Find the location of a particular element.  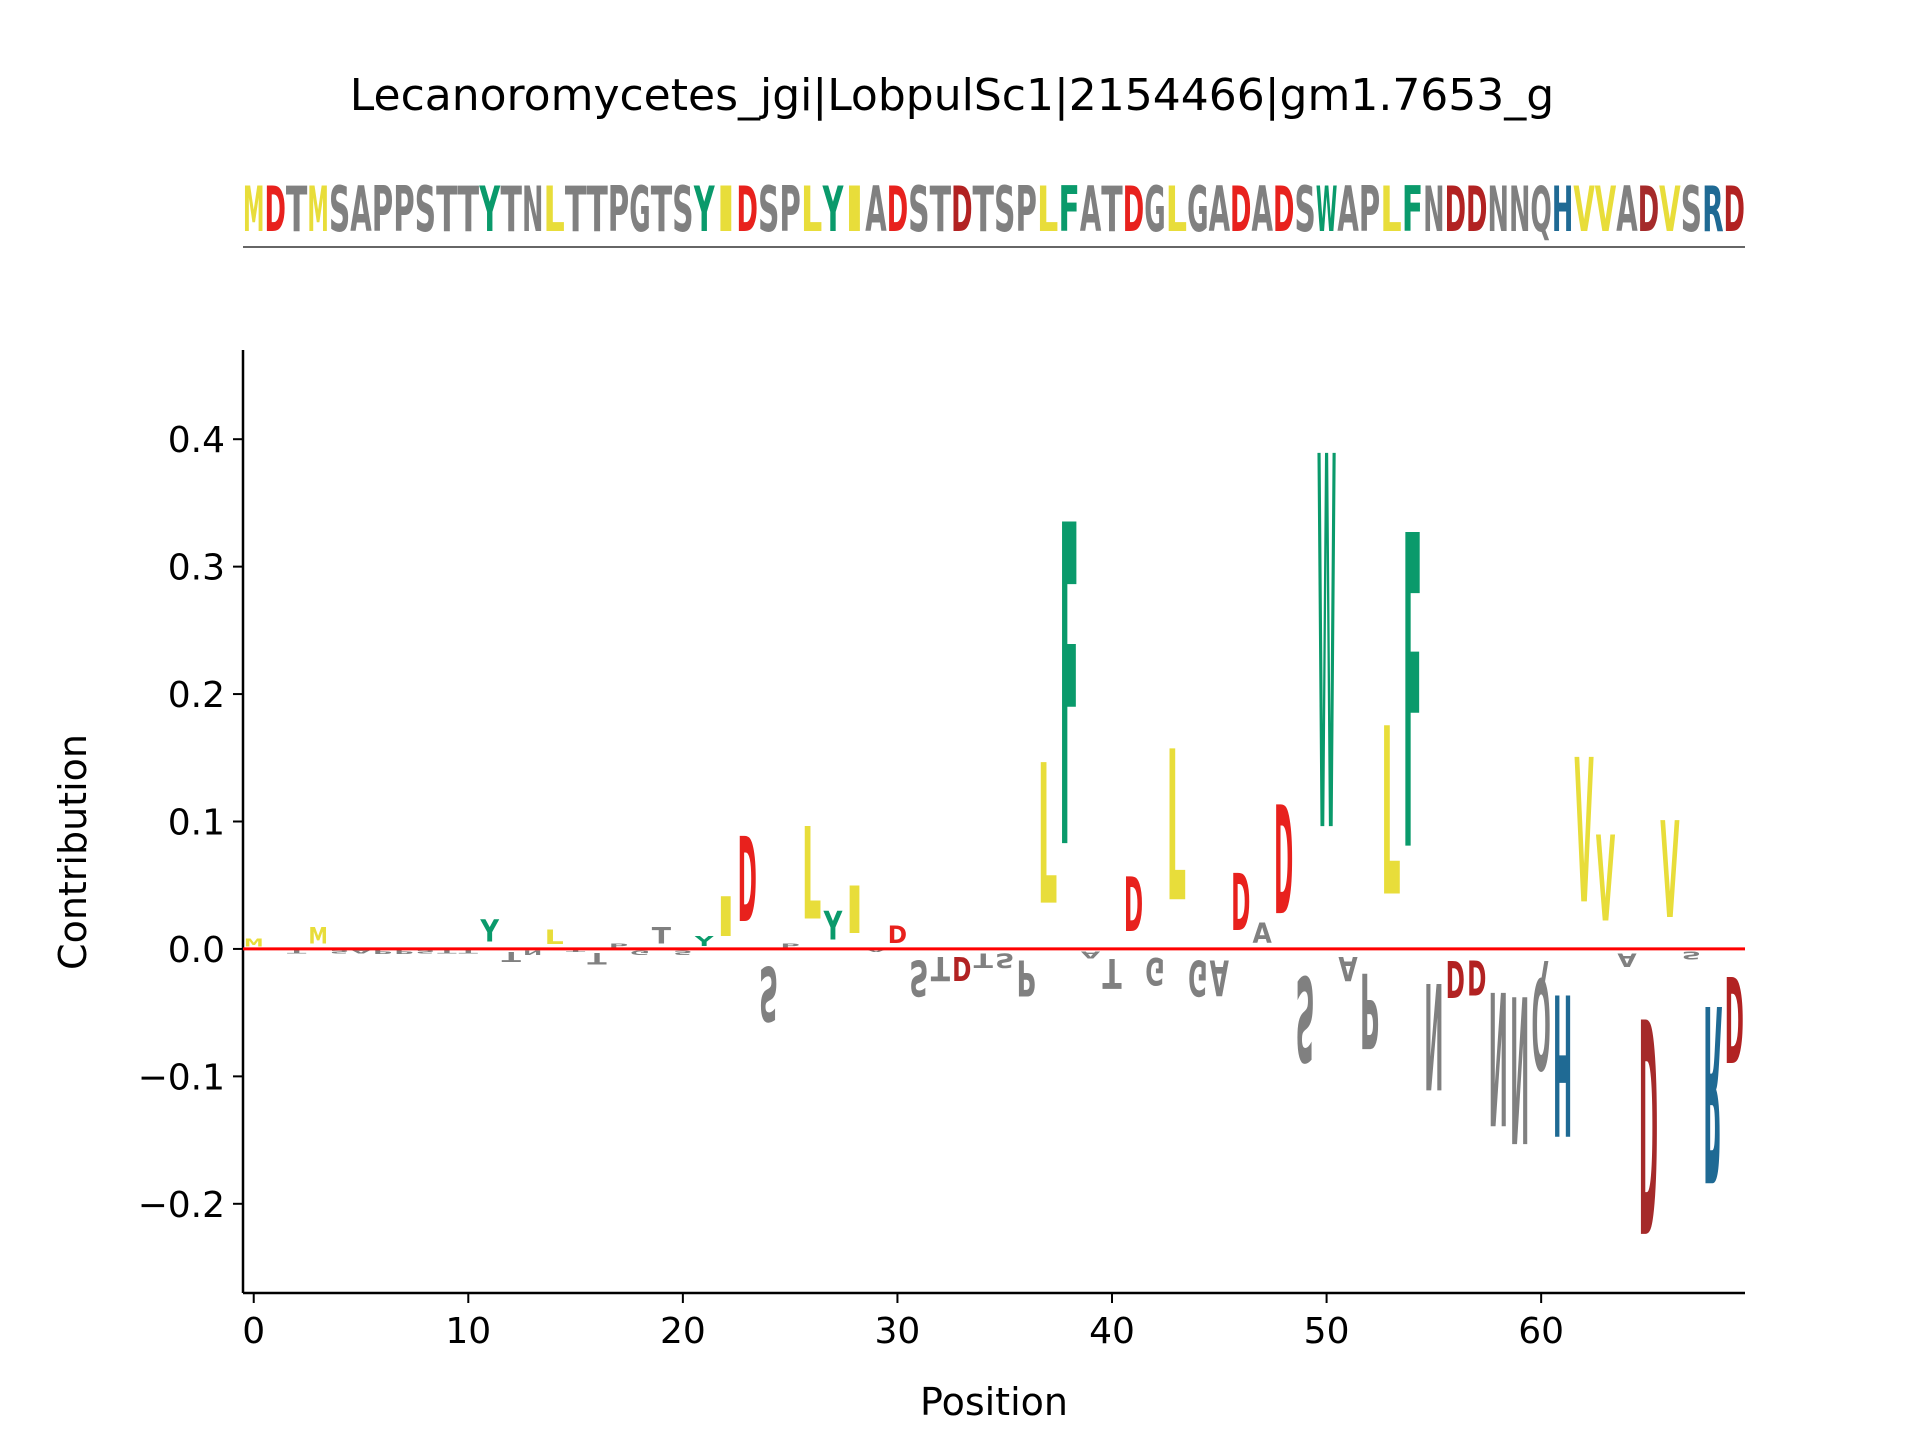

sequence-letter: I is located at coordinates (725, 210).